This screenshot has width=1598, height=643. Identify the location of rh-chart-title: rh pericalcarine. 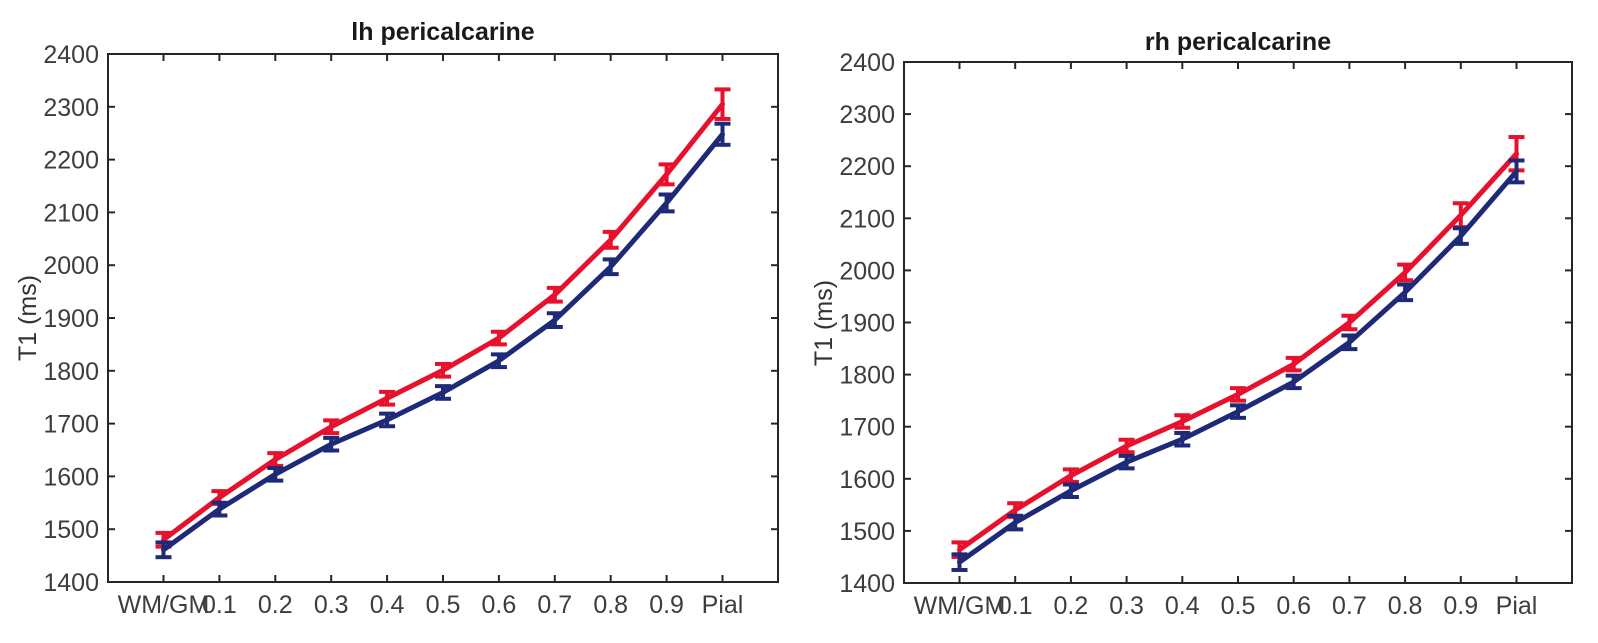
(1238, 42).